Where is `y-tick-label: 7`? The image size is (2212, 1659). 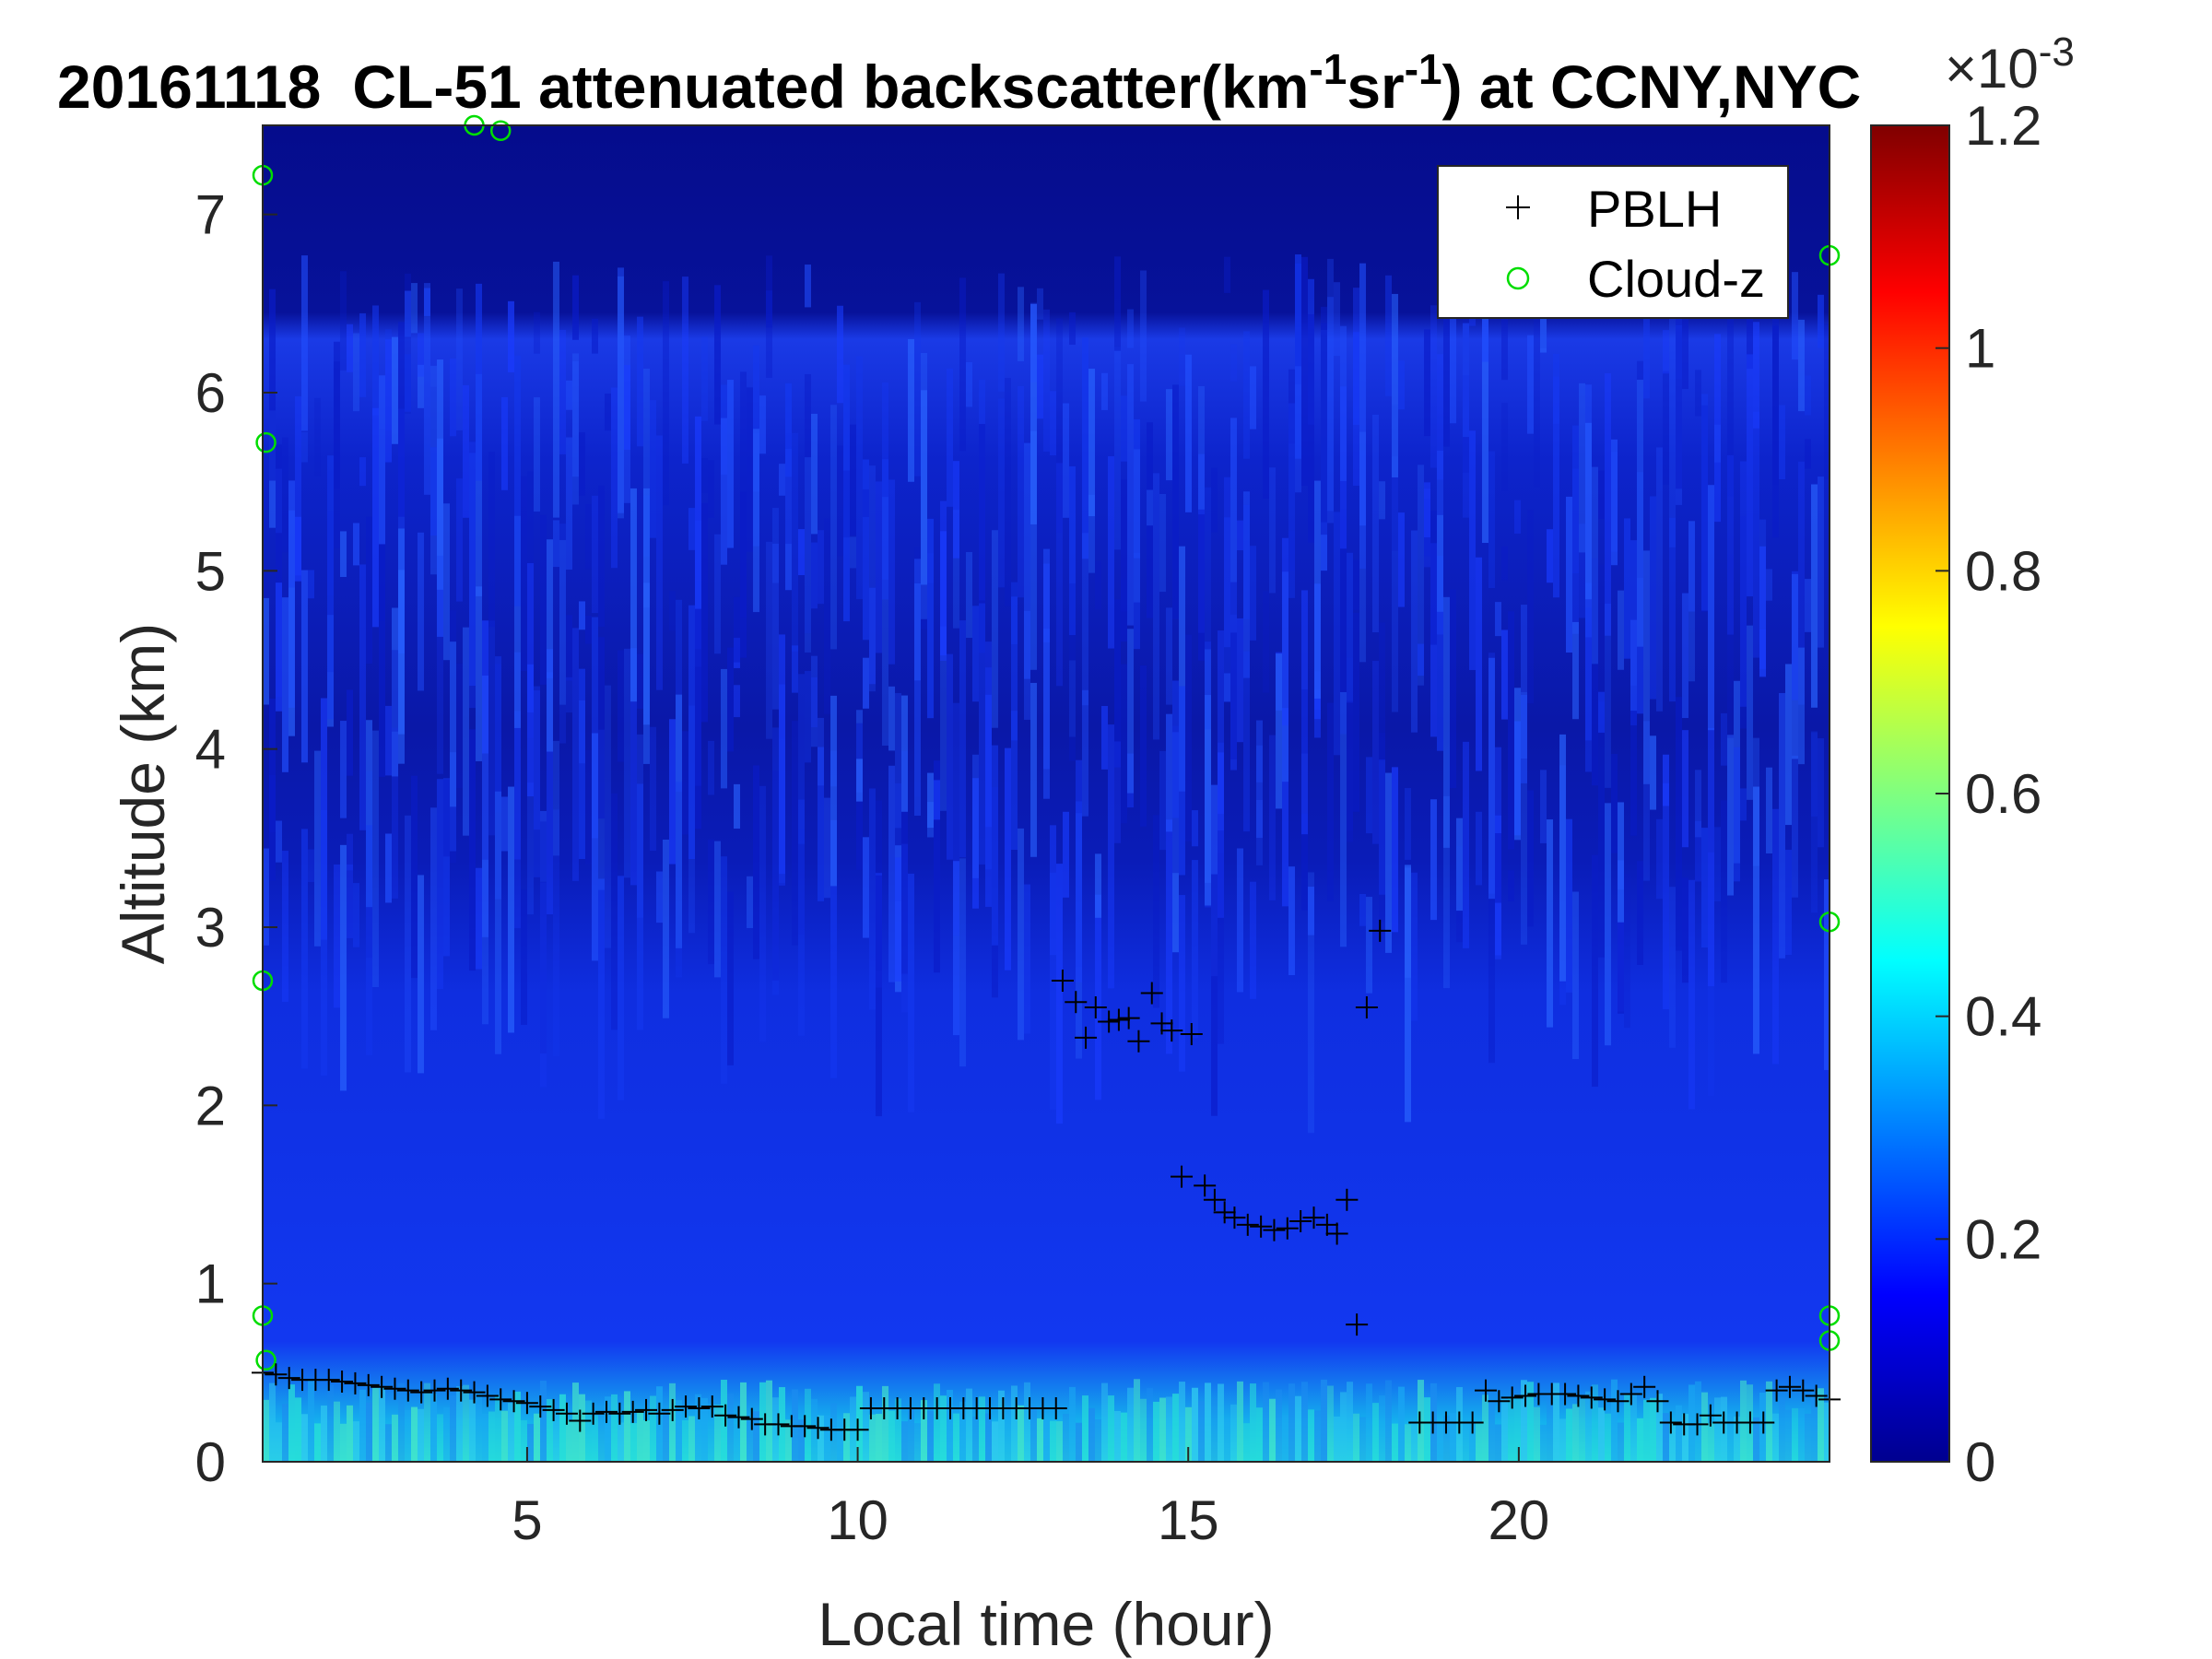 y-tick-label: 7 is located at coordinates (210, 215).